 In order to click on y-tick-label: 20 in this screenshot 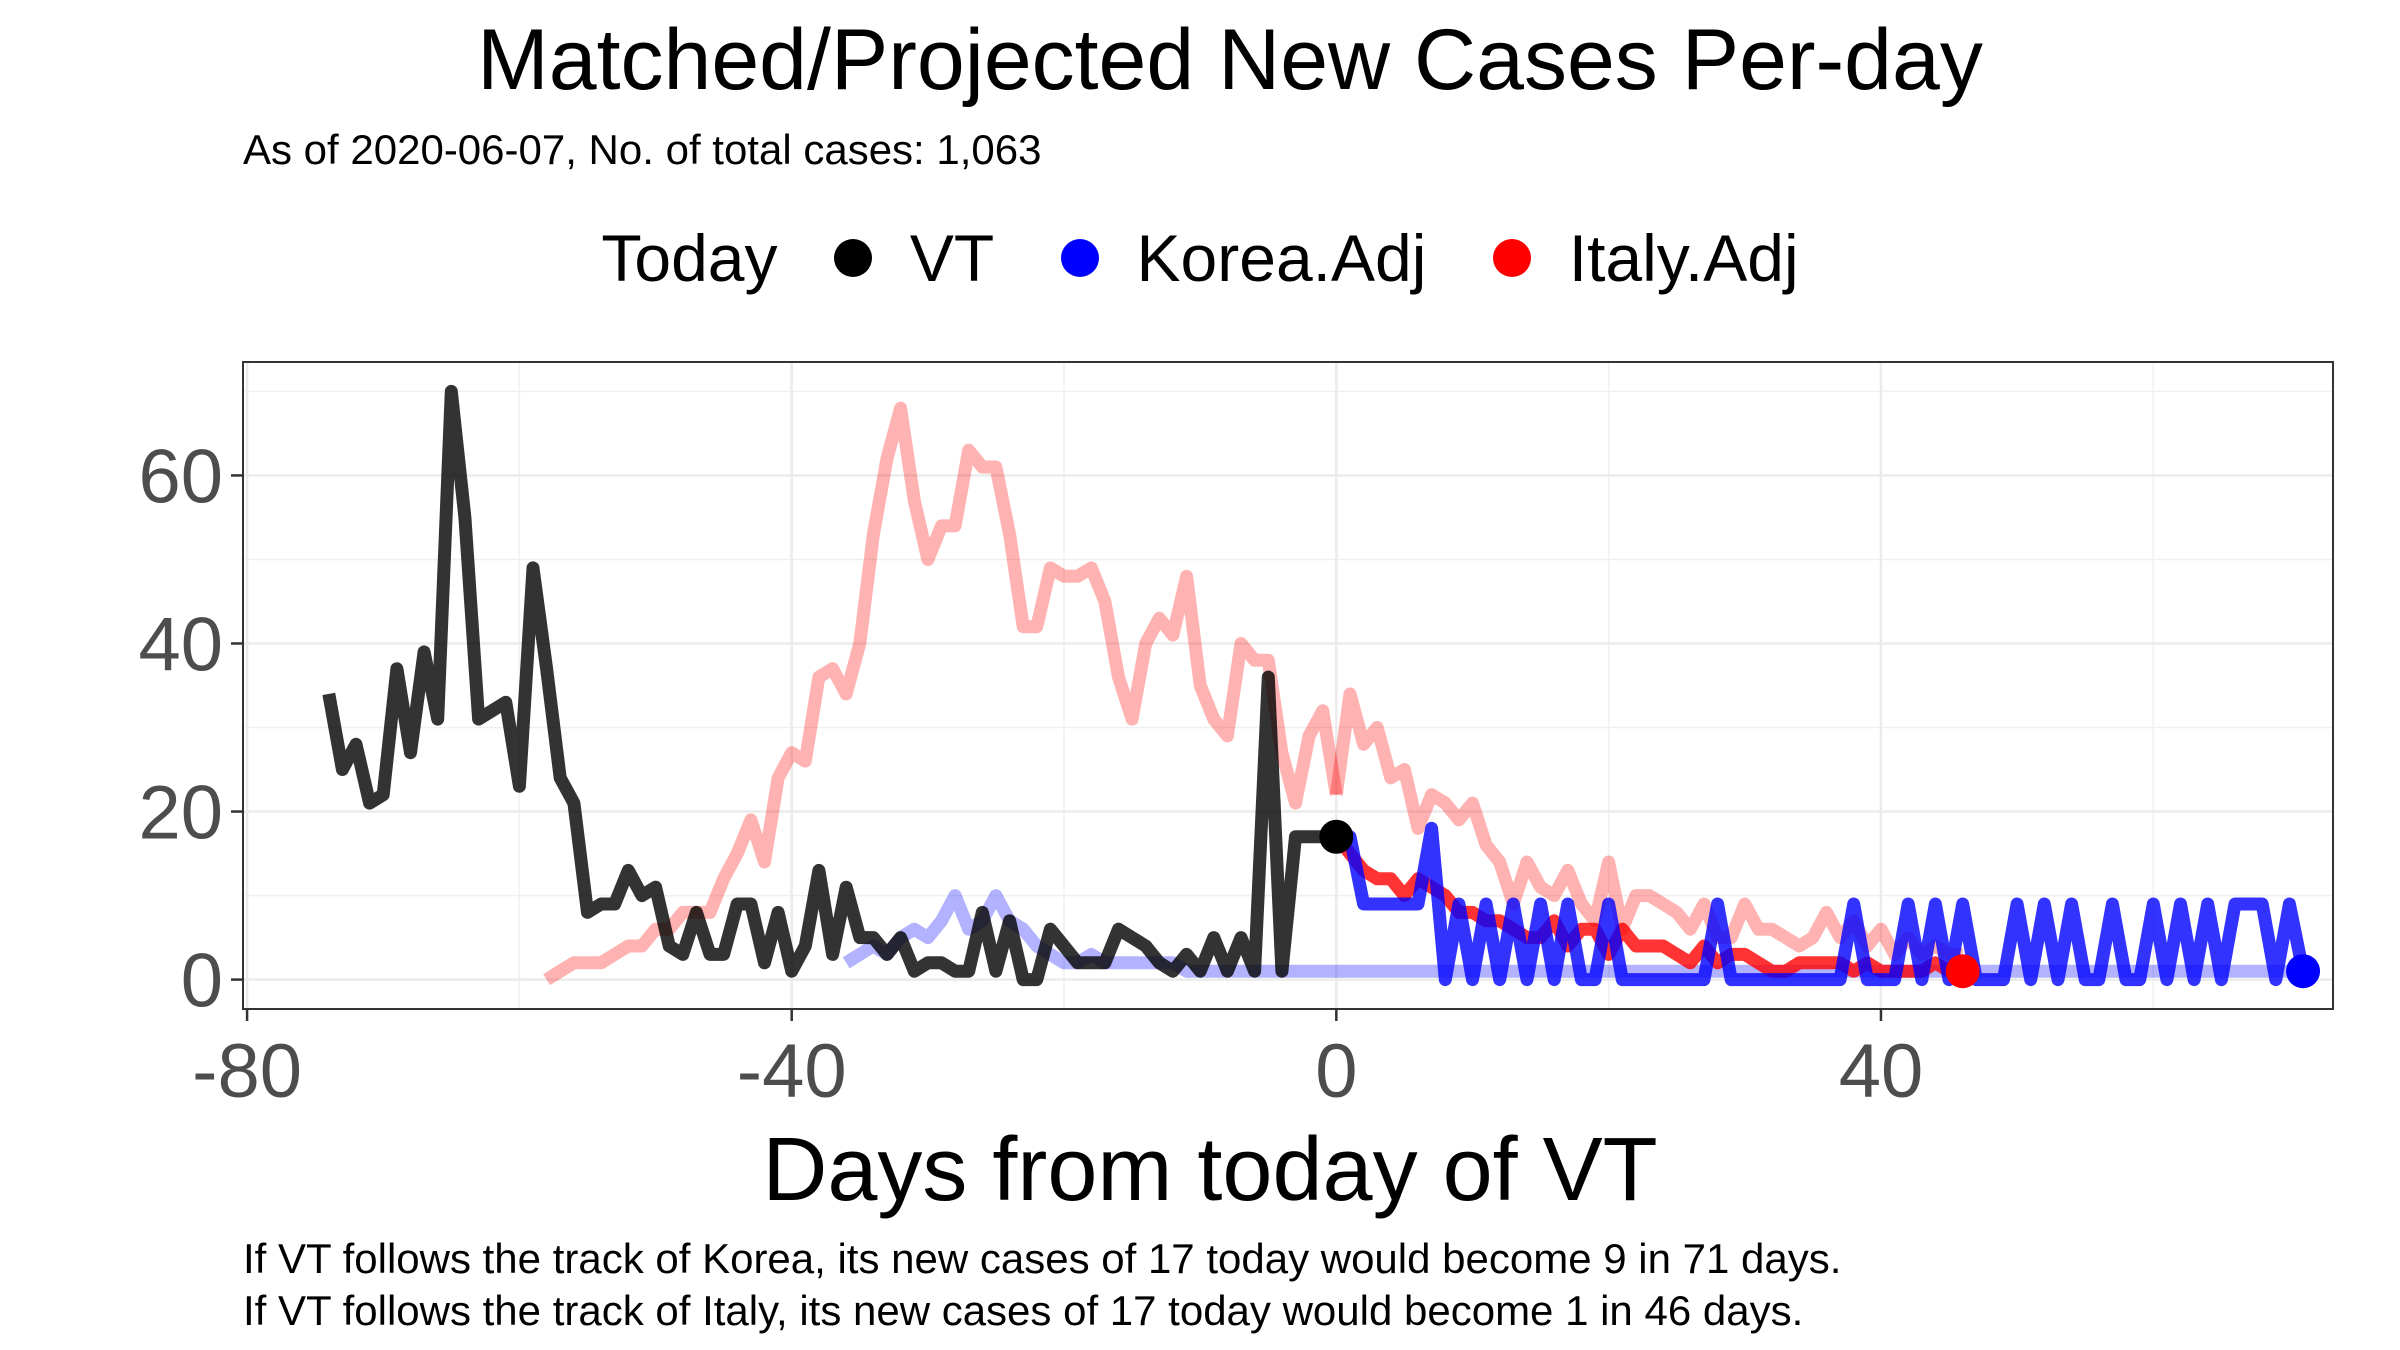, I will do `click(180, 813)`.